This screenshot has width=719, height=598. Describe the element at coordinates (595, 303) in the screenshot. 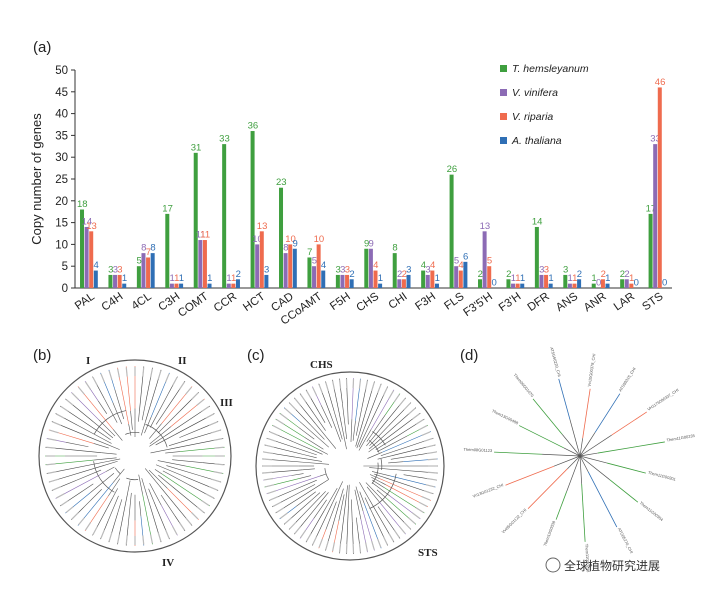

I see `x-tick-label: ANR` at that location.